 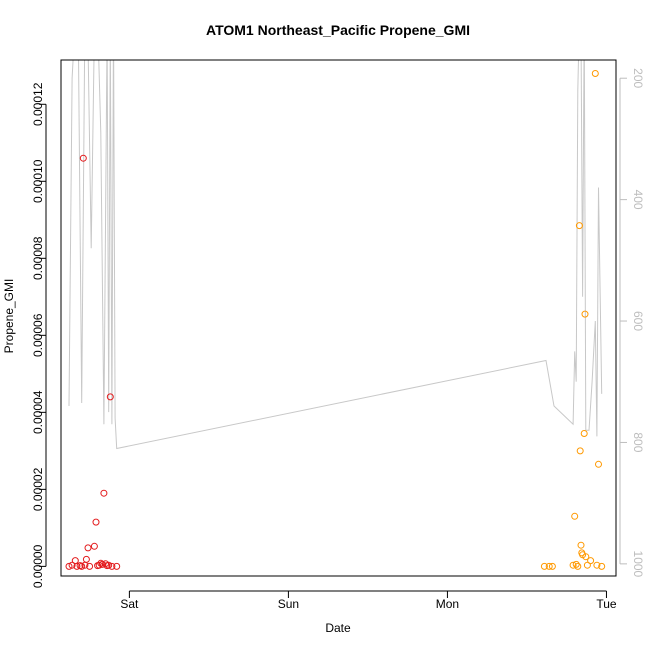 What do you see at coordinates (38, 258) in the screenshot?
I see `y-tick-label: 0.00008` at bounding box center [38, 258].